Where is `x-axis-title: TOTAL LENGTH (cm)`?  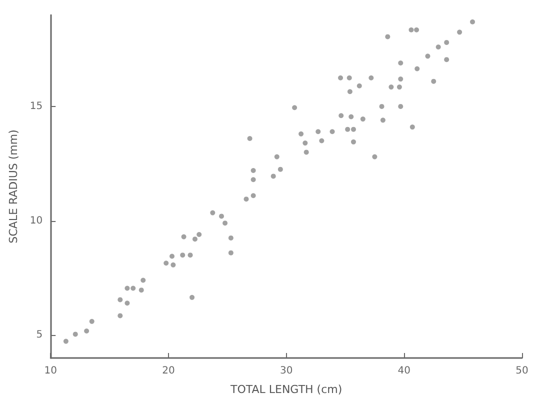 x-axis-title: TOTAL LENGTH (cm) is located at coordinates (285, 389).